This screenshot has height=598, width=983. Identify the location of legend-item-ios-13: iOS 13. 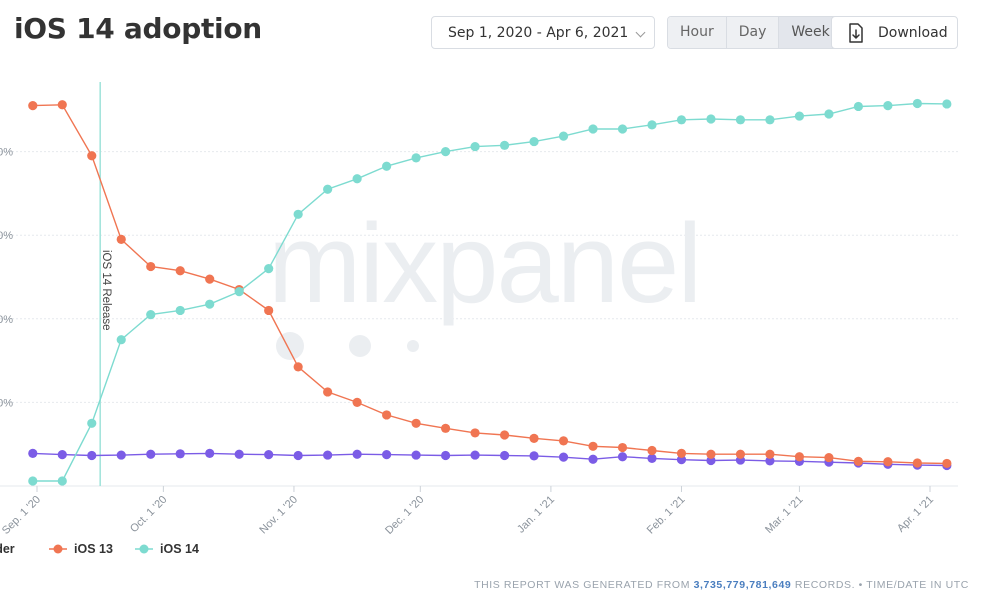
(81, 549).